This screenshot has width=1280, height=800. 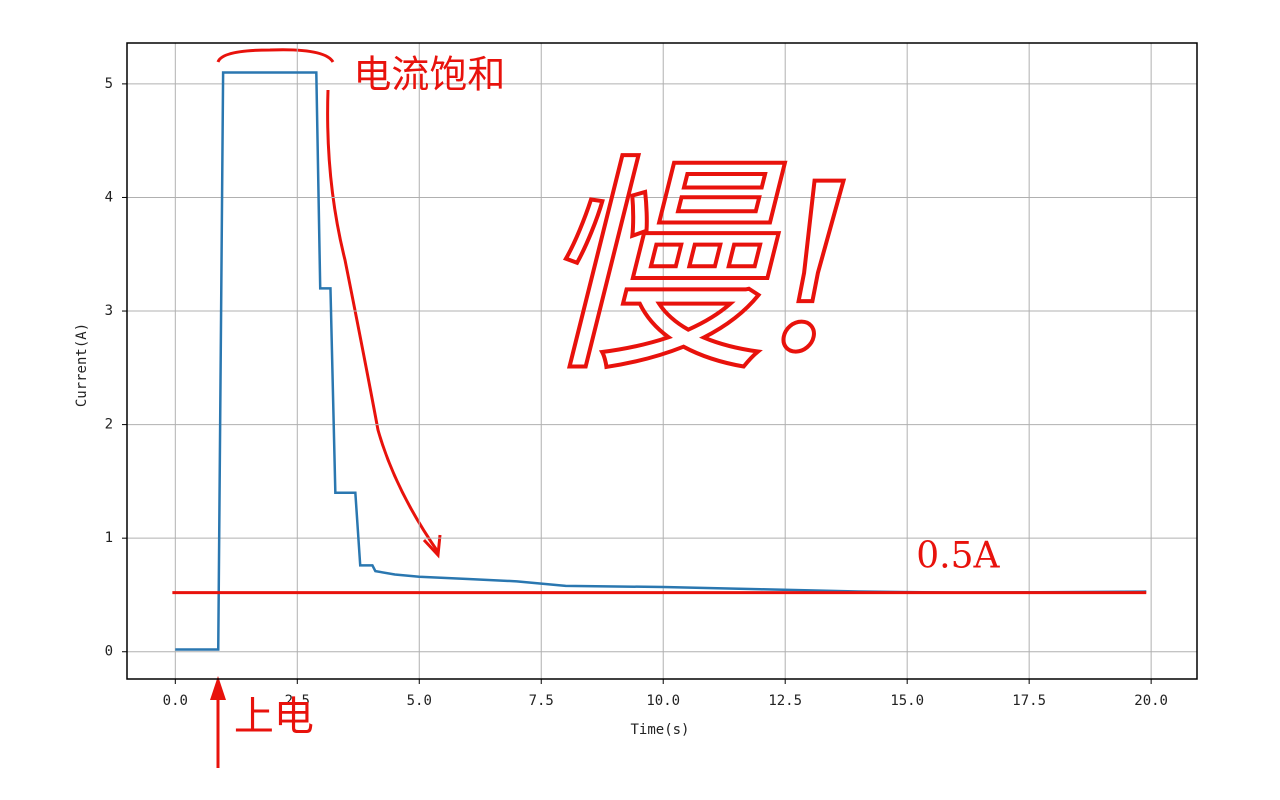 What do you see at coordinates (419, 701) in the screenshot?
I see `x-tick-label: 5.0` at bounding box center [419, 701].